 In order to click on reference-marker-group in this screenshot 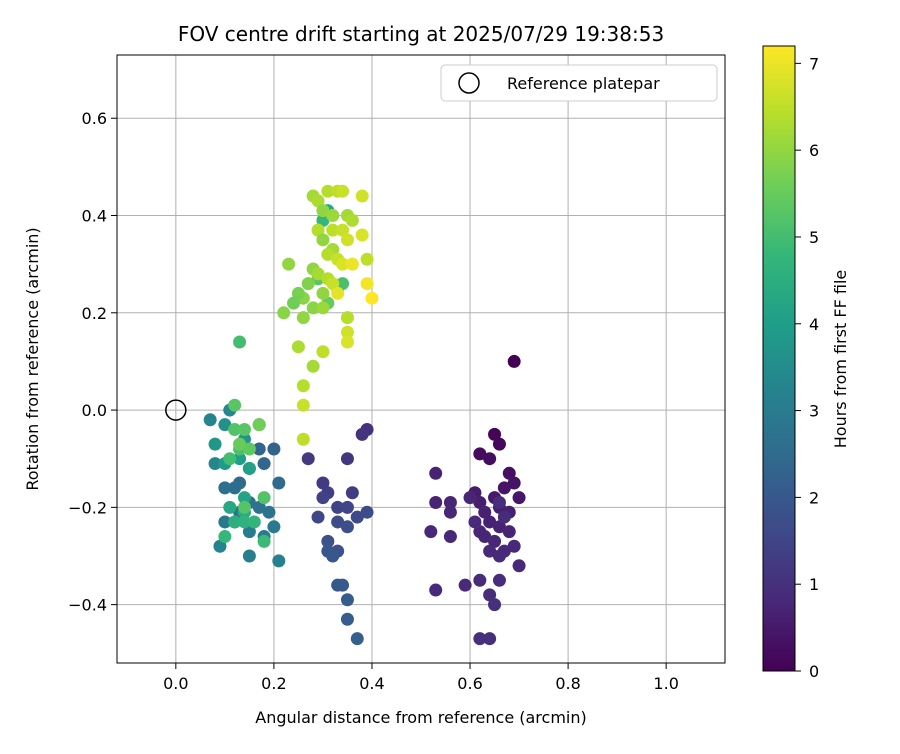, I will do `click(176, 410)`.